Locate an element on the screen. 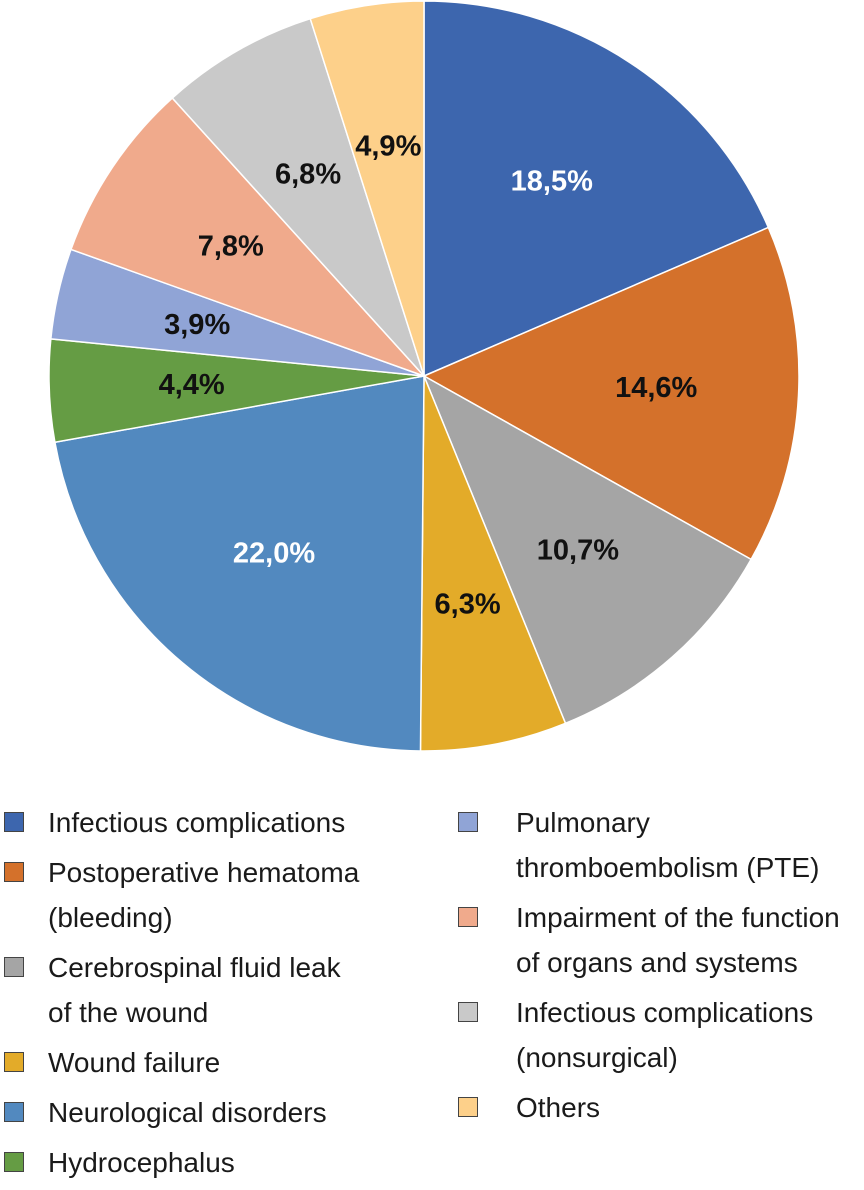 Image resolution: width=864 pixels, height=1190 pixels. pie-slice-cerebrospinal-fluid-leak-of-the-wound is located at coordinates (587, 549).